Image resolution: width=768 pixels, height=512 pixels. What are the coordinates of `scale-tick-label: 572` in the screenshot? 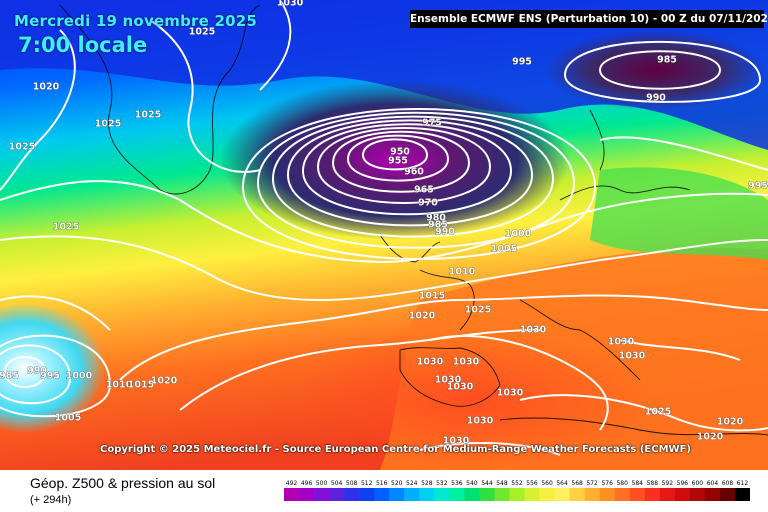 It's located at (592, 483).